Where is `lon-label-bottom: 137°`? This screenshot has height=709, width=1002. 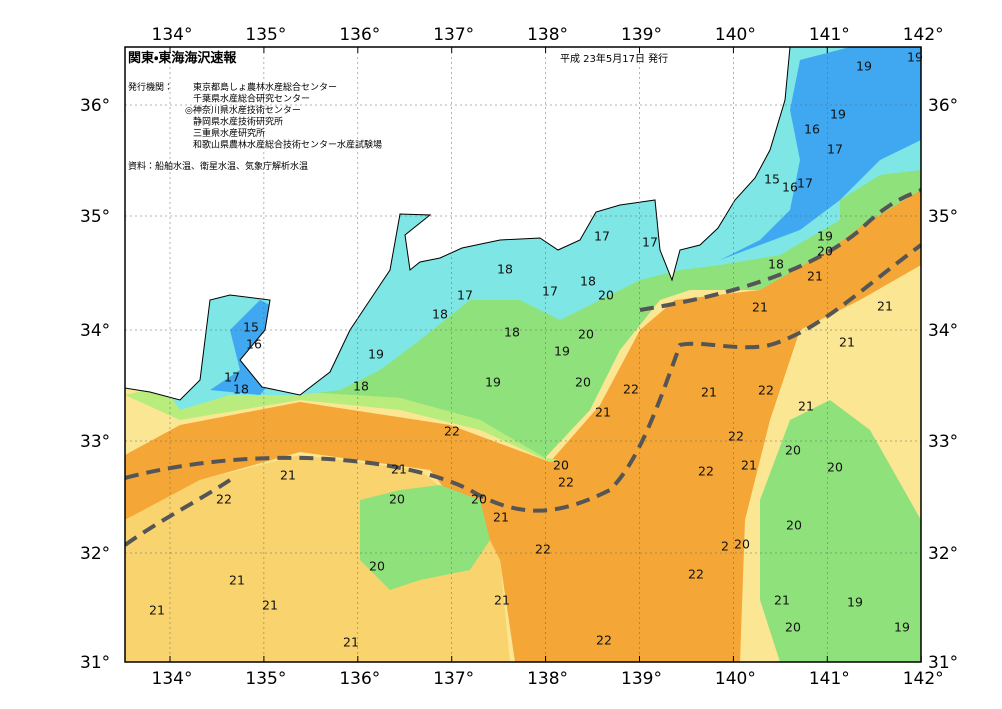
lon-label-bottom: 137° is located at coordinates (453, 679).